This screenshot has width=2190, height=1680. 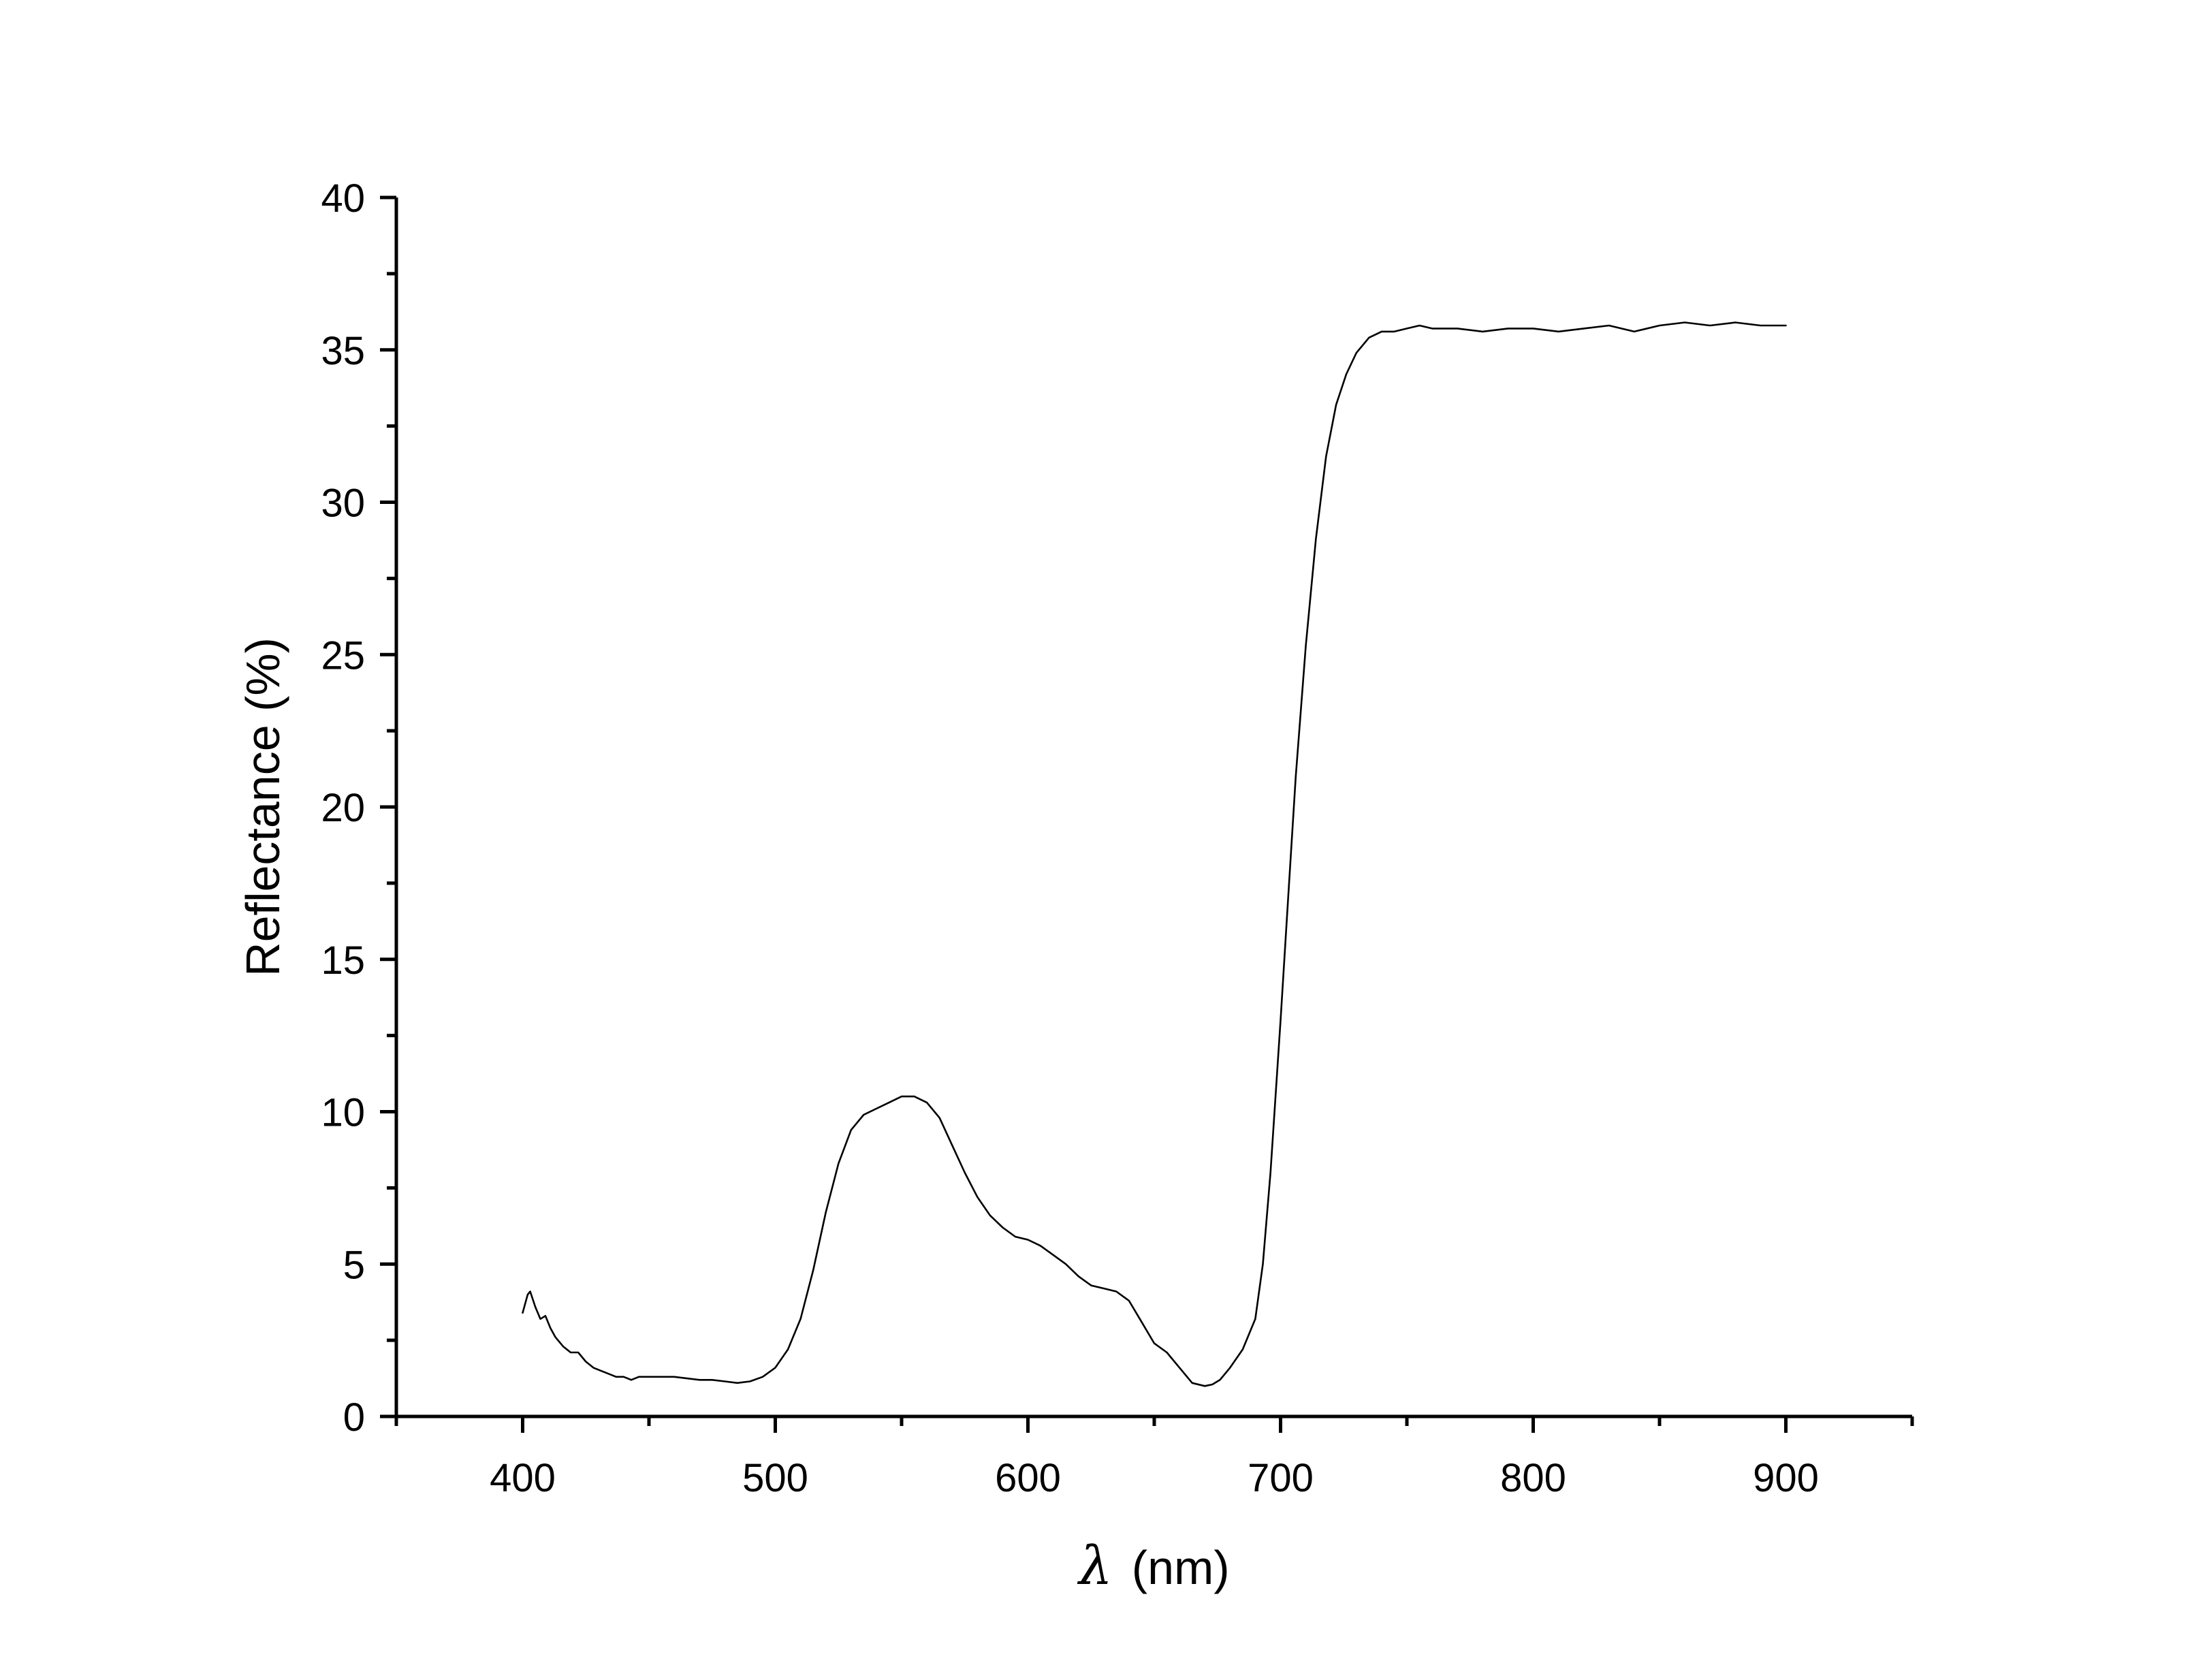 I want to click on y-tick-label: 0, so click(x=354, y=1417).